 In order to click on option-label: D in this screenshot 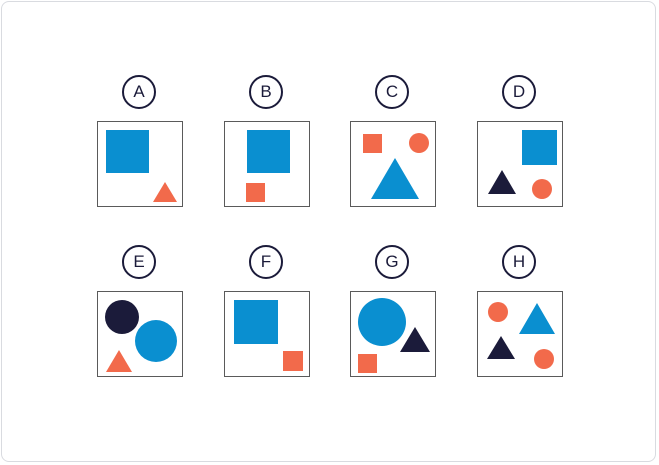, I will do `click(519, 92)`.